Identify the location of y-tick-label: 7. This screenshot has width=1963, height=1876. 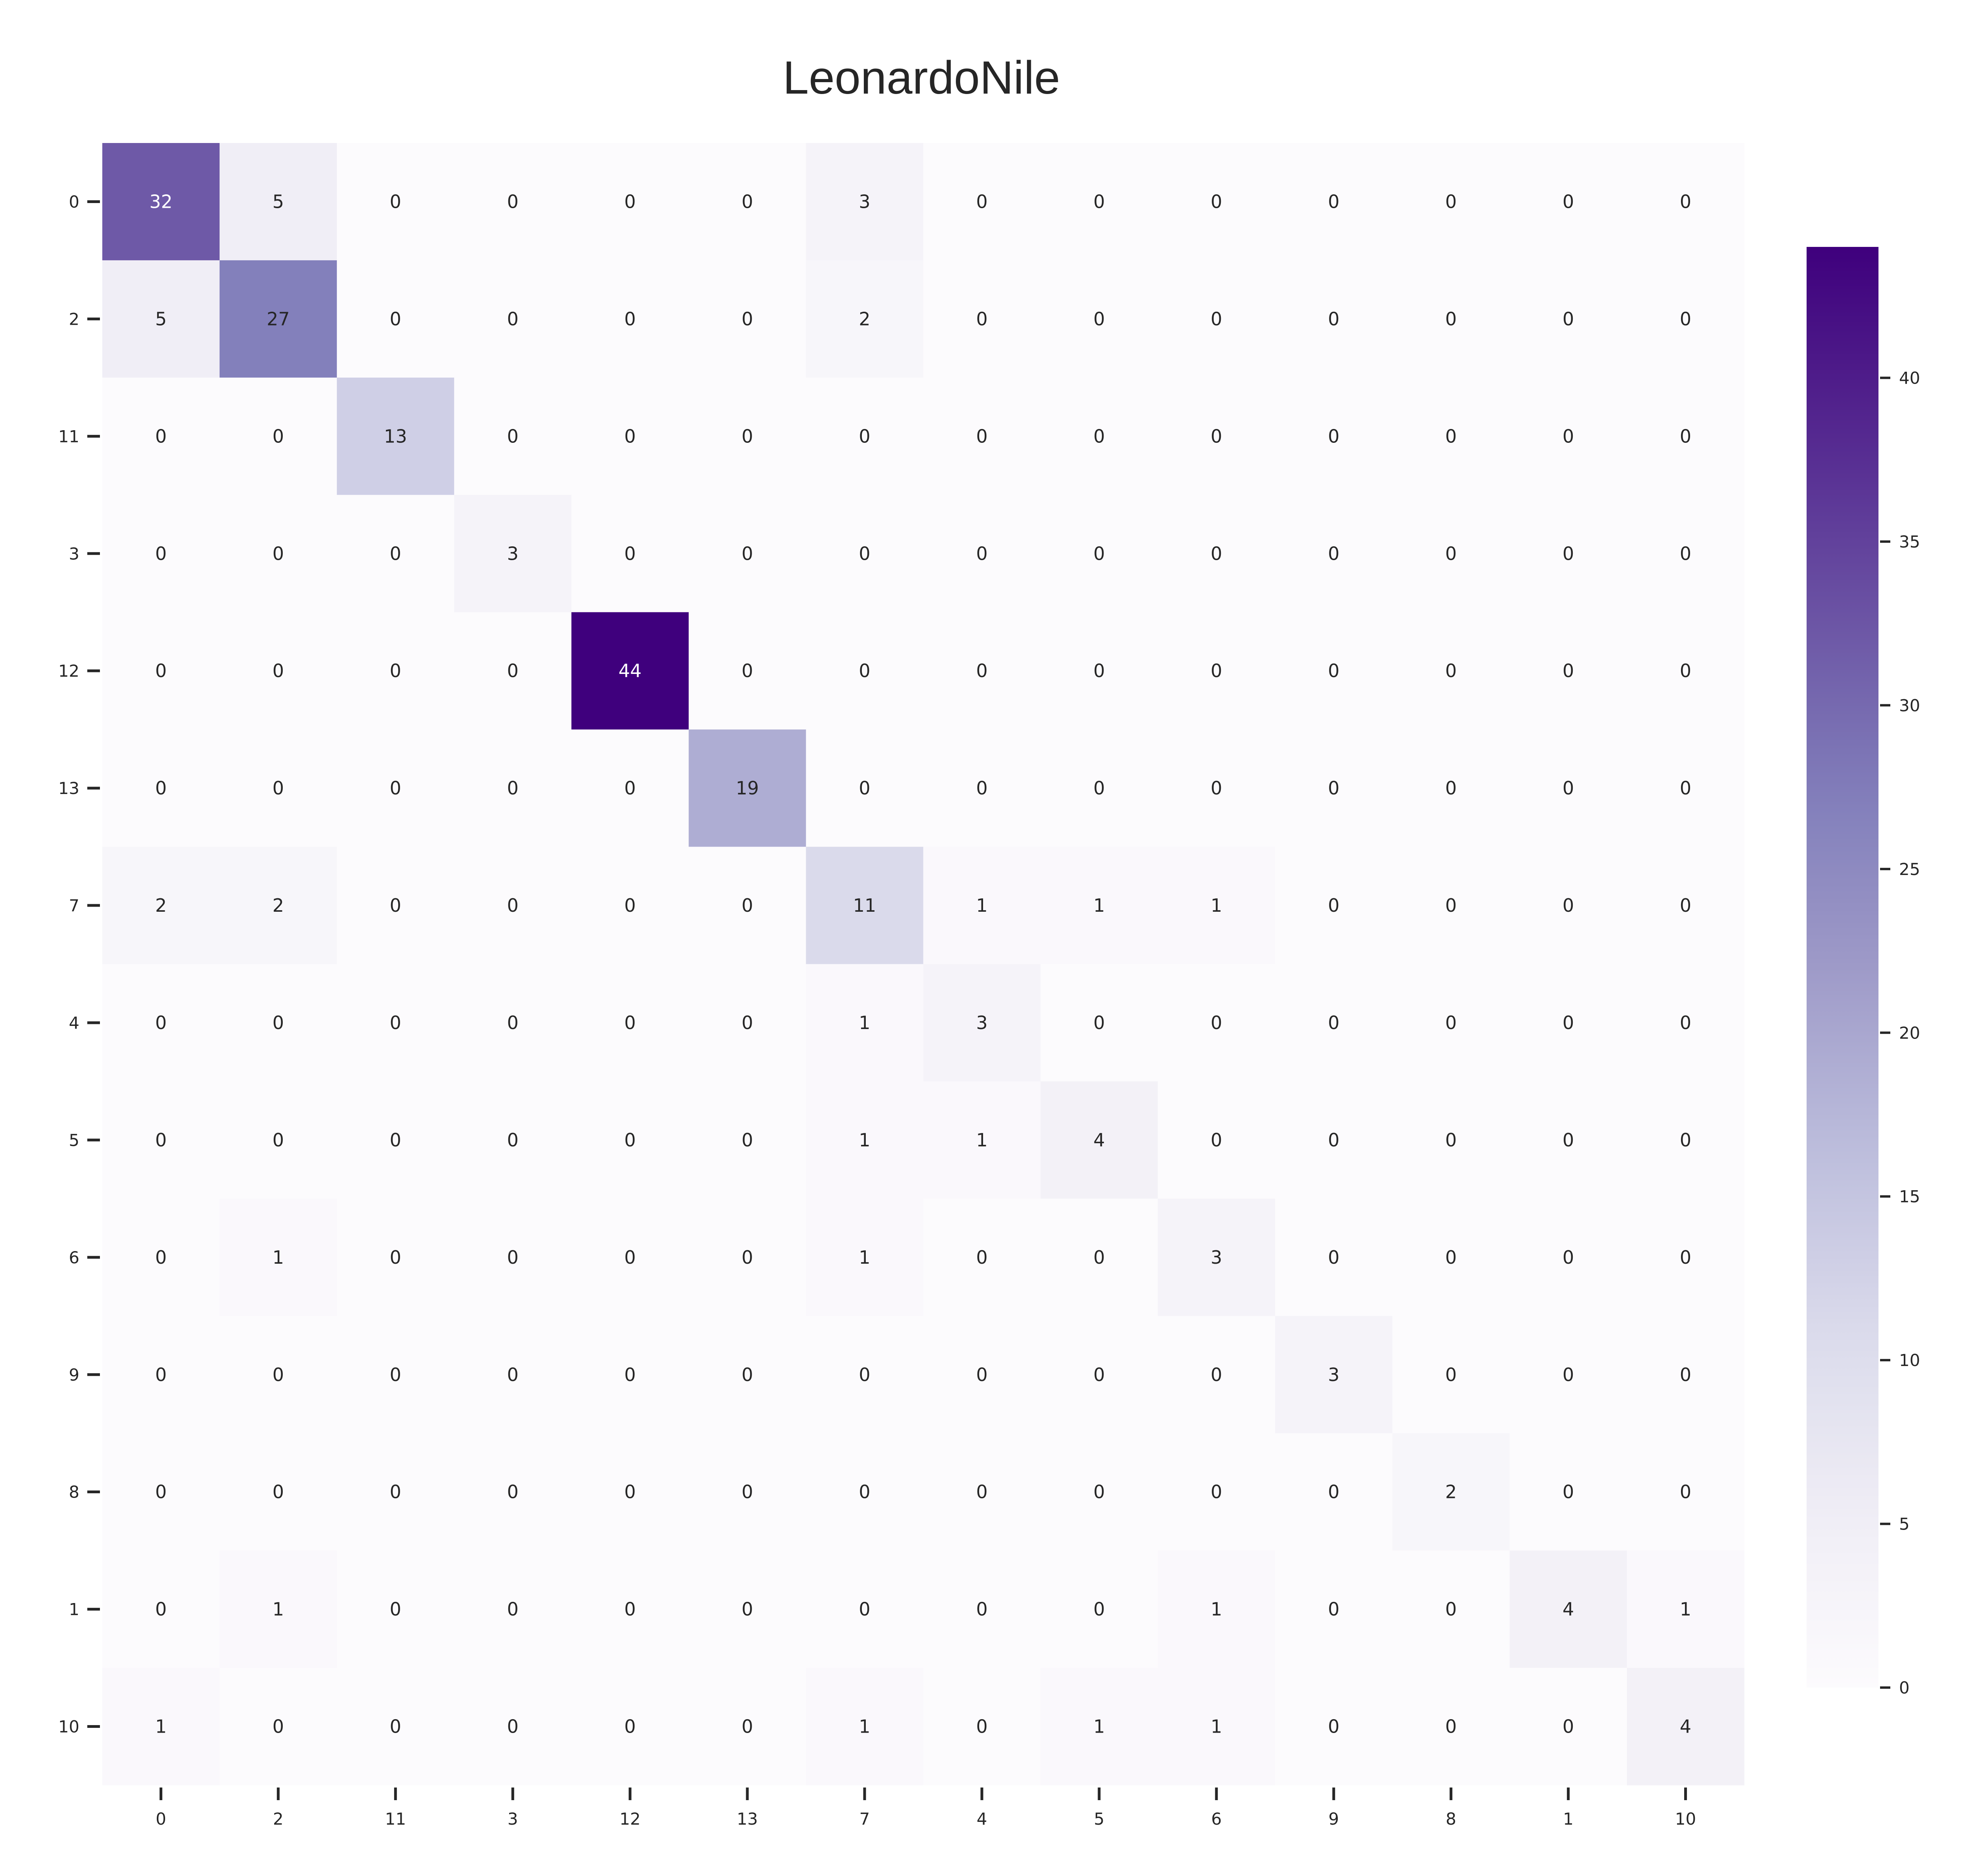
(74, 905).